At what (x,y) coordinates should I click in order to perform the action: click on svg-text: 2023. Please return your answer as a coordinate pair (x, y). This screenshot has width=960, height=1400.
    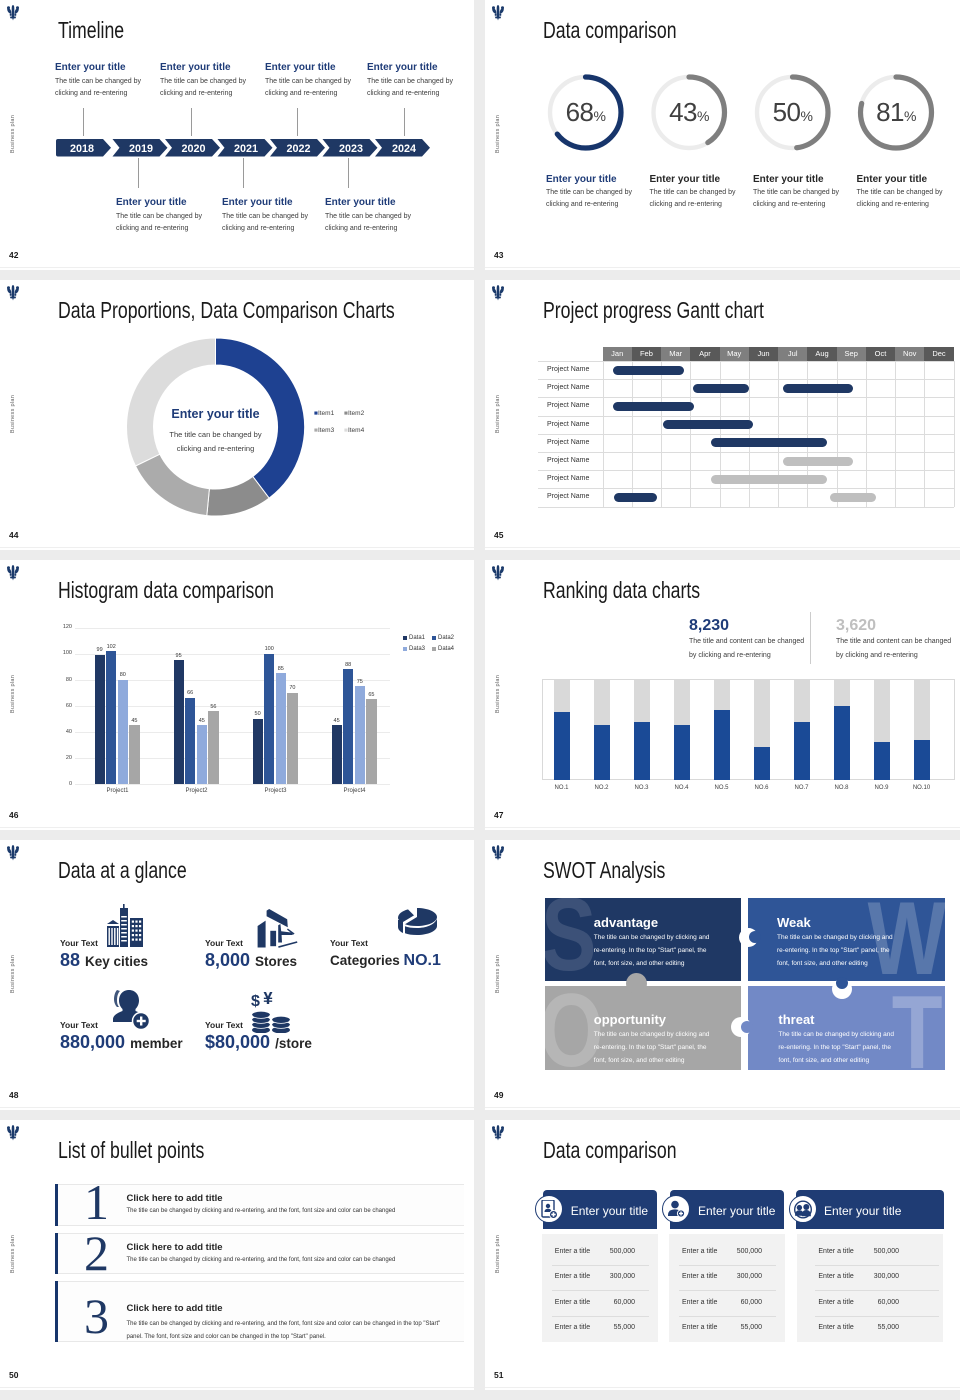
    Looking at the image, I should click on (351, 149).